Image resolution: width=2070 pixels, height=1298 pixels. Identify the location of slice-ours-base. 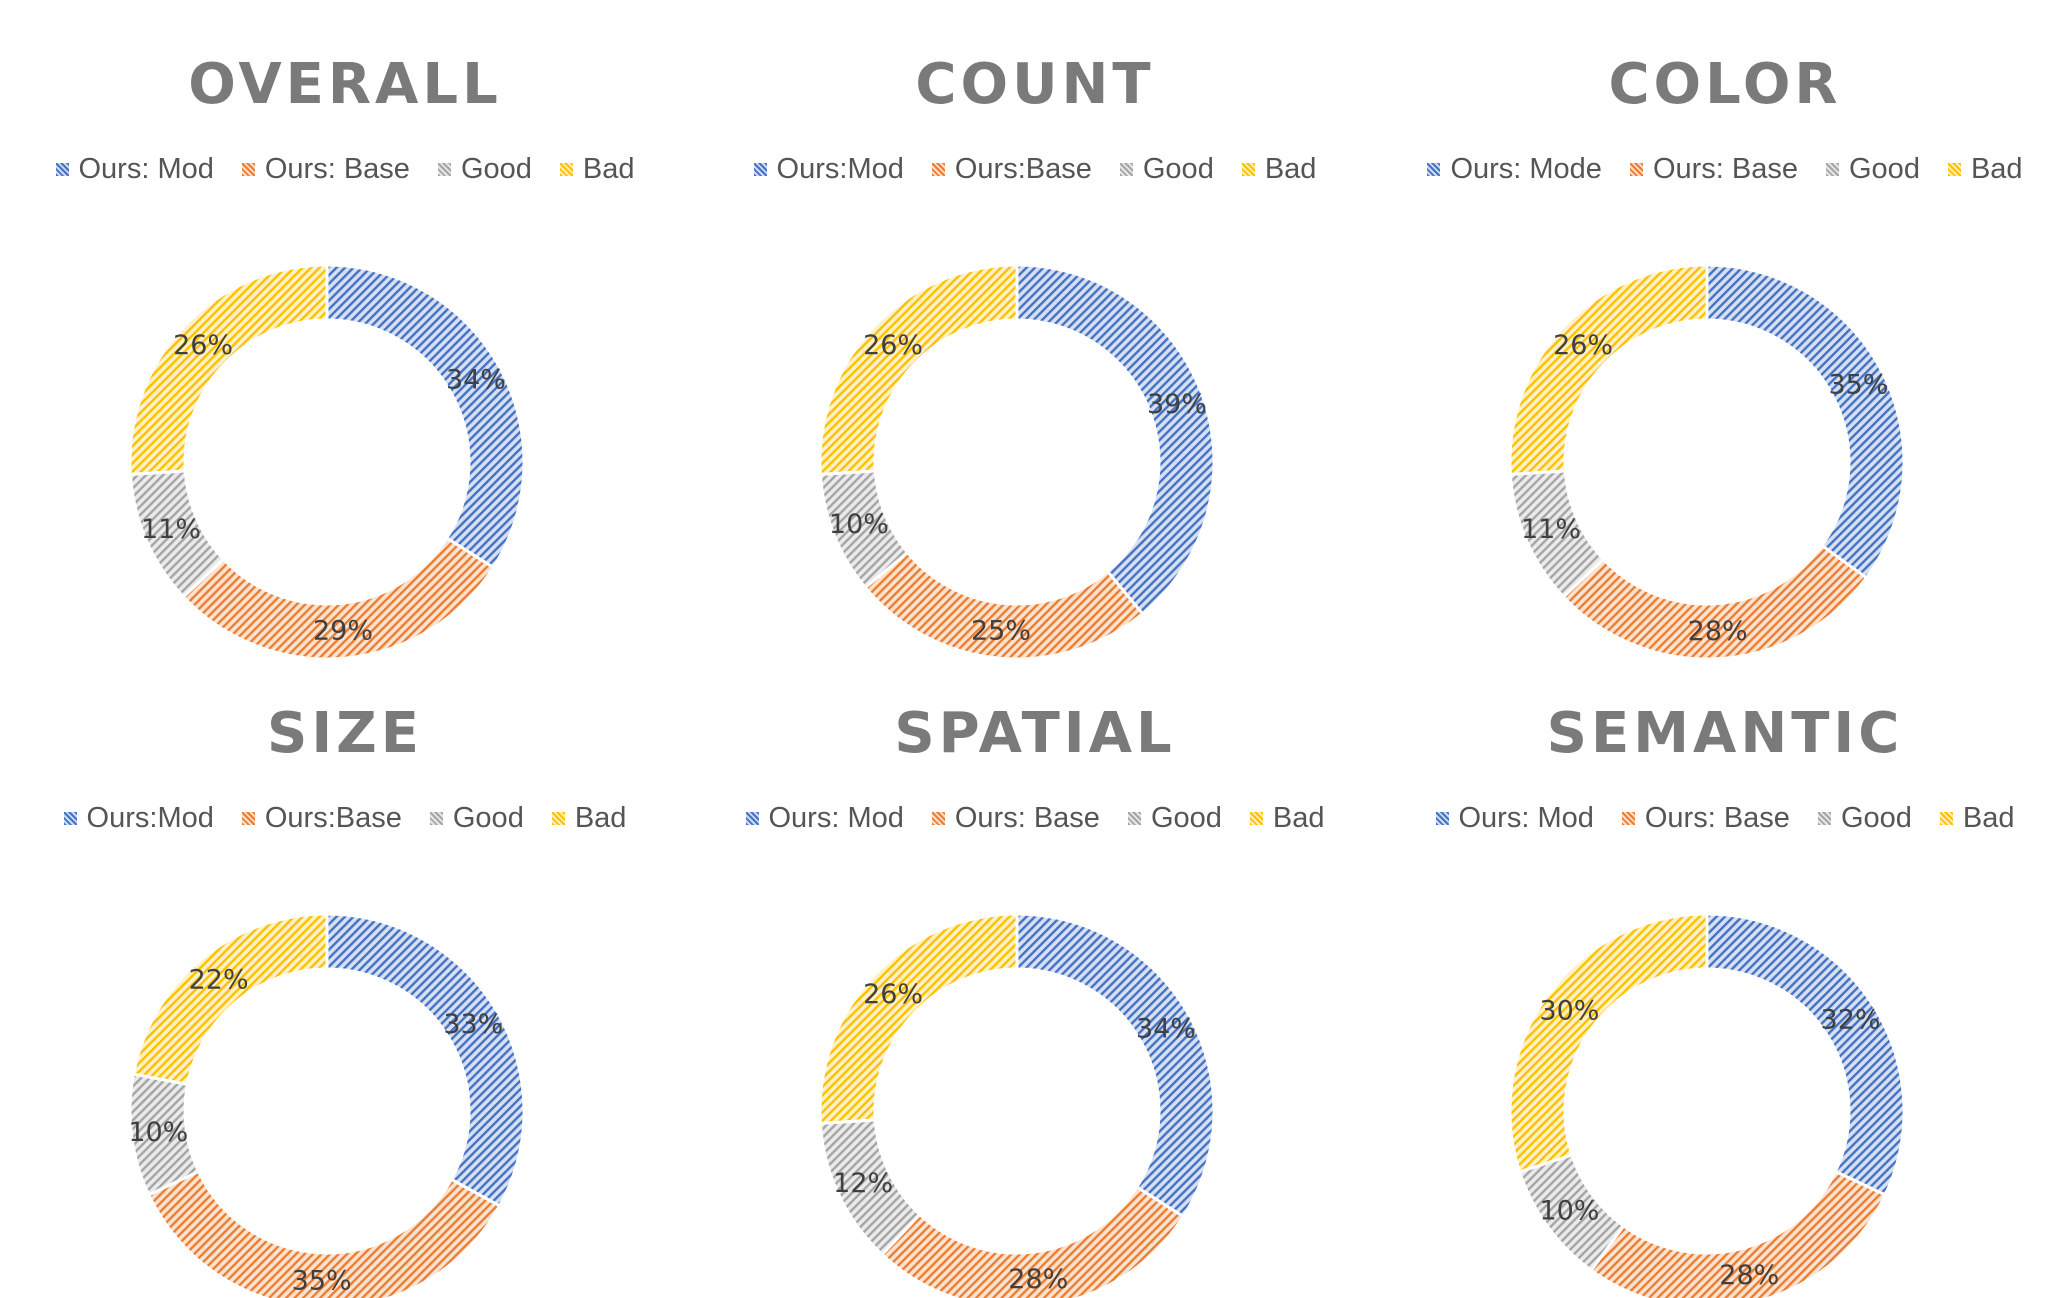
(324, 1233).